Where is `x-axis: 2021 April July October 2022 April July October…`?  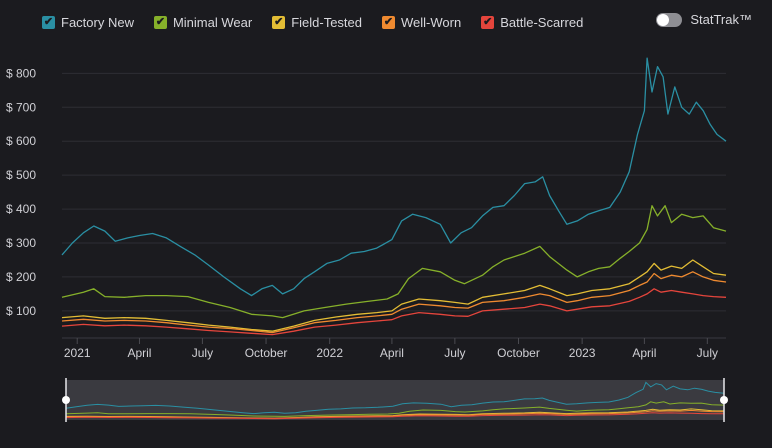 x-axis: 2021 April July October 2022 April July October… is located at coordinates (394, 348).